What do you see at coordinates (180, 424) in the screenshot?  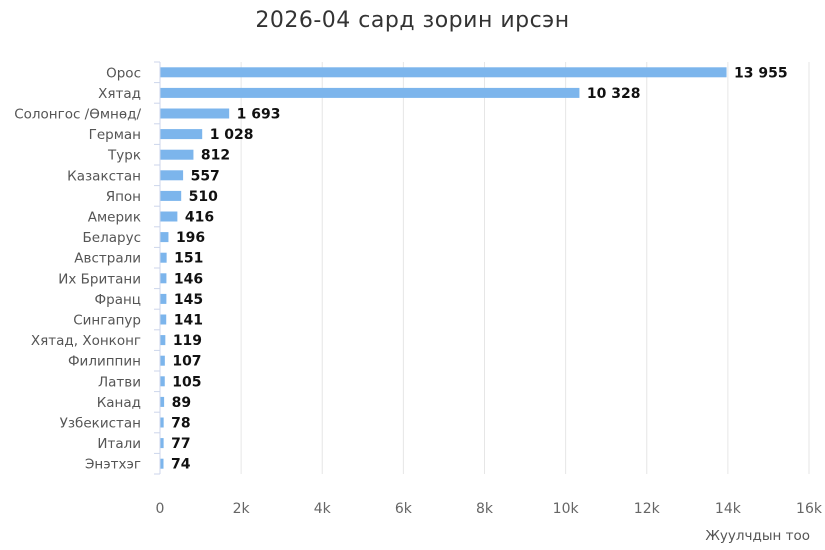 I see `data-label: 78` at bounding box center [180, 424].